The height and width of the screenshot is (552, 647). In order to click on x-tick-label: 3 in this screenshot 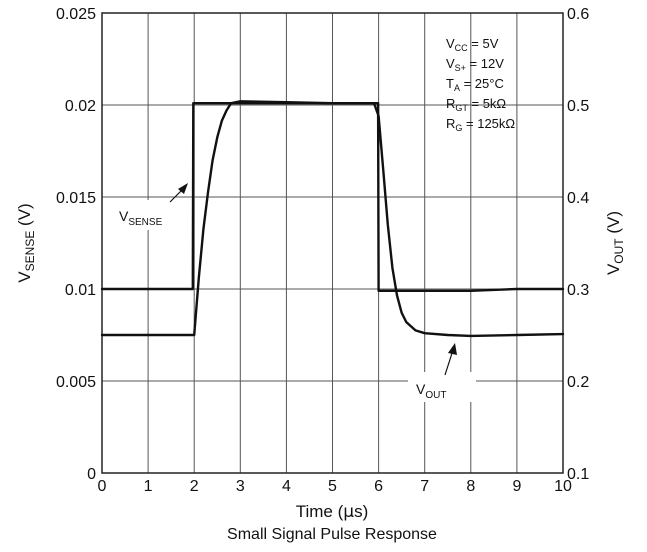, I will do `click(240, 486)`.